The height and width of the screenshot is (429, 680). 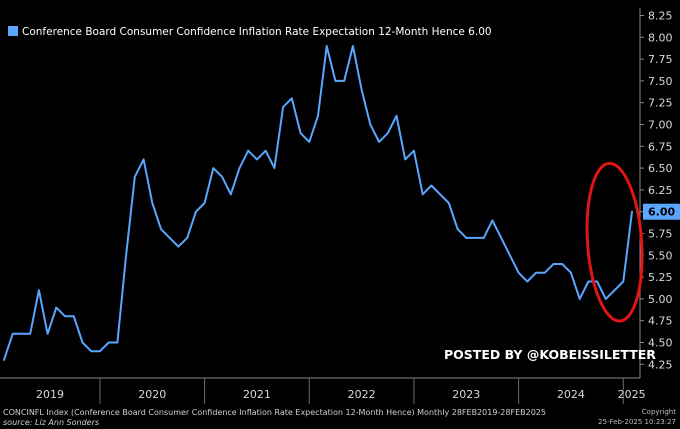 What do you see at coordinates (660, 125) in the screenshot?
I see `y-tick-label: 7.00` at bounding box center [660, 125].